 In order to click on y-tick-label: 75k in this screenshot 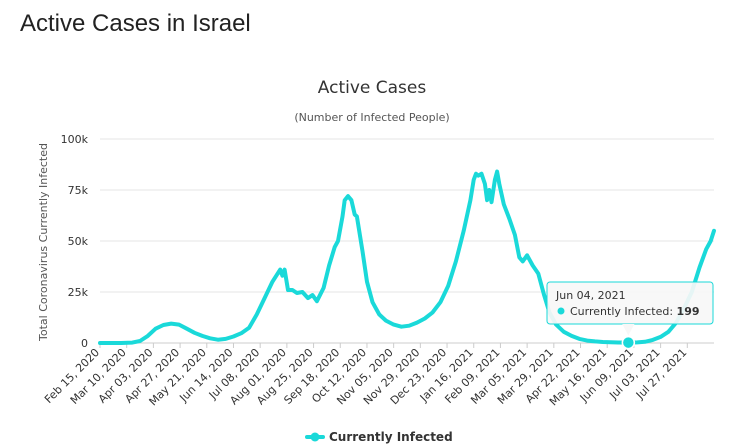, I will do `click(78, 190)`.